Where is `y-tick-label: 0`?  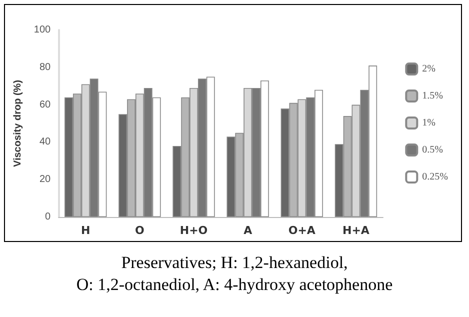
y-tick-label: 0 is located at coordinates (48, 217).